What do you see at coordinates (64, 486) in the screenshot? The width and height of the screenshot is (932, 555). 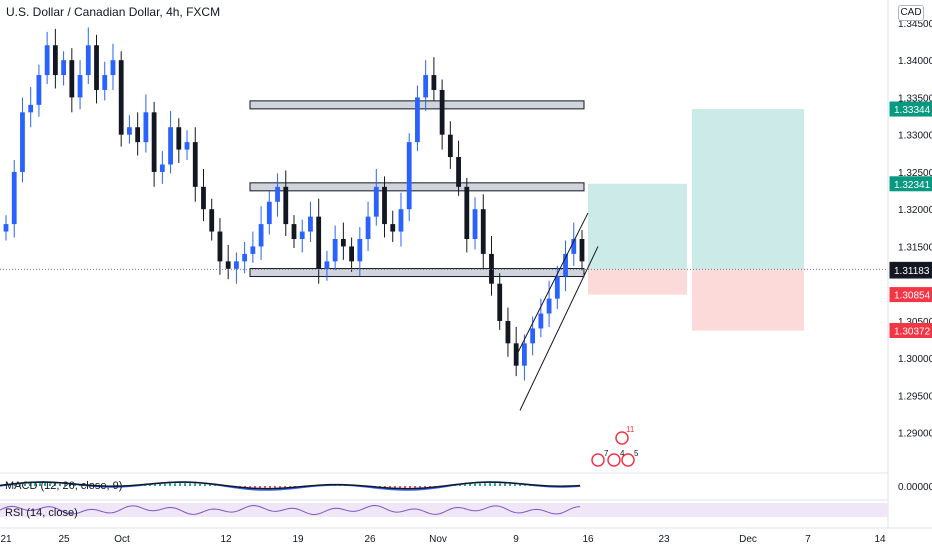 I see `macd-label: MACD (12, 26, close, 9)` at bounding box center [64, 486].